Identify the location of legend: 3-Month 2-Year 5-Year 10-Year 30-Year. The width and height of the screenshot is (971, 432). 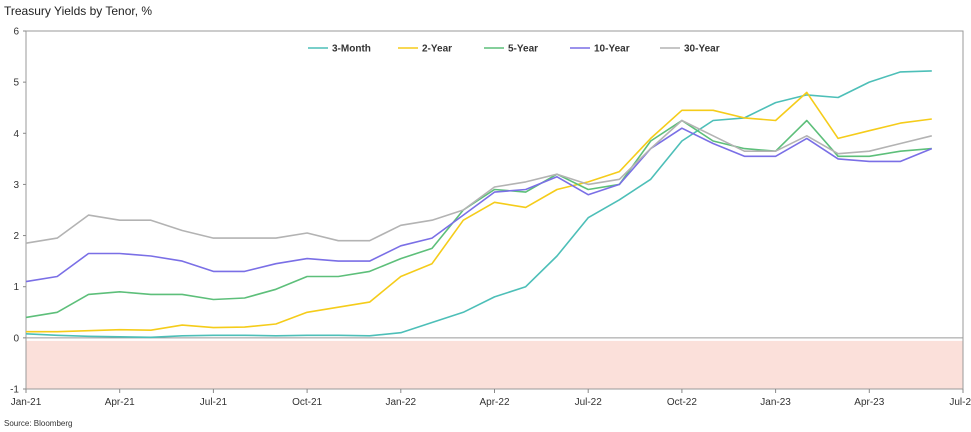
(514, 49).